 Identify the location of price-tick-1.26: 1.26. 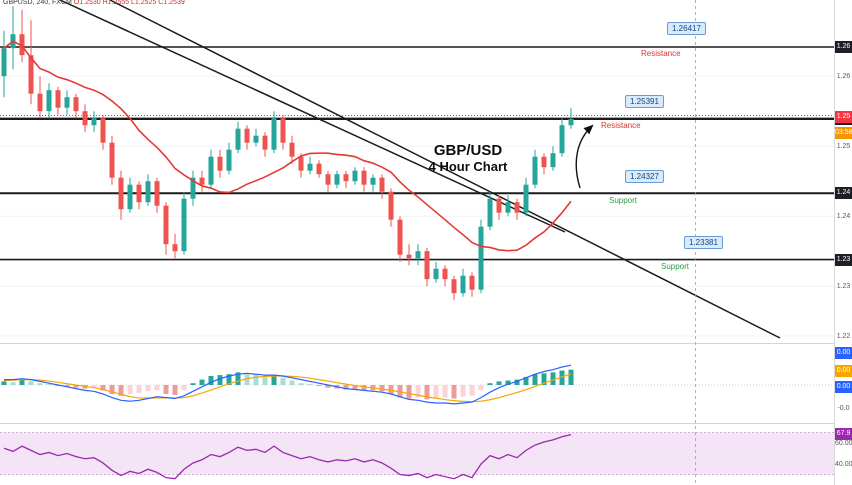
(843, 76).